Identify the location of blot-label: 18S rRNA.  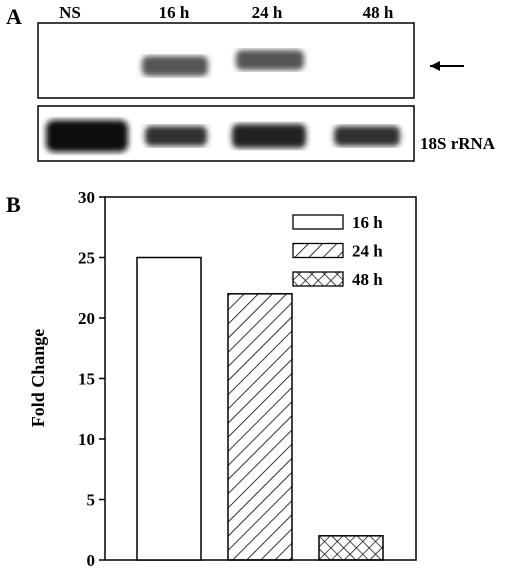
(458, 143).